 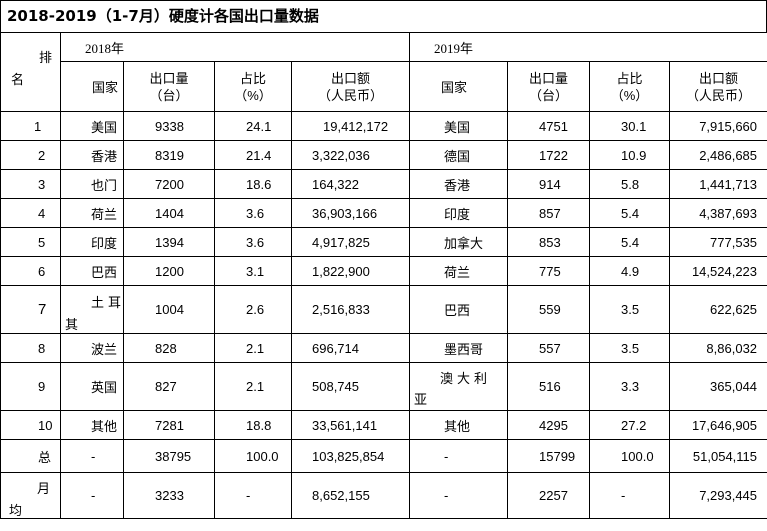 I want to click on value-cell-2019: 17,646,905, so click(x=718, y=425).